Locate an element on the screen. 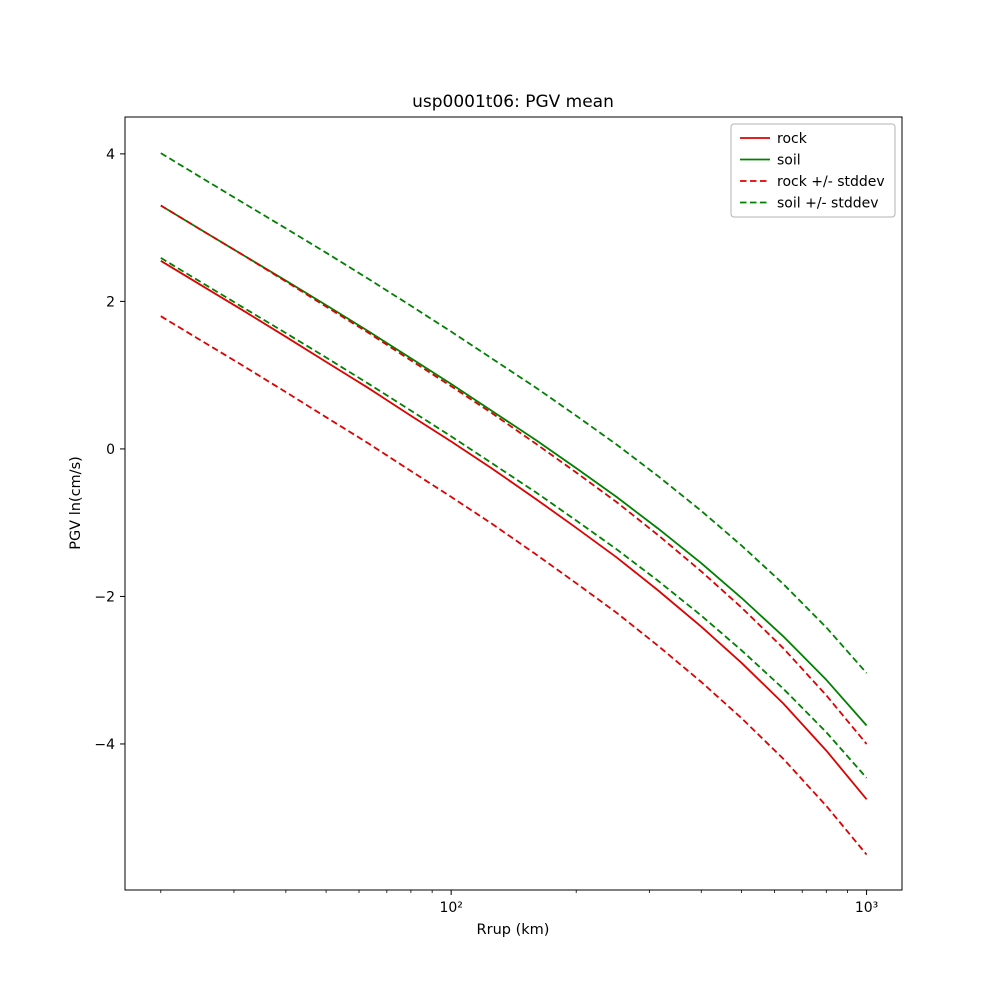 This screenshot has width=1000, height=1004. x-tick-label: 10³ is located at coordinates (866, 908).